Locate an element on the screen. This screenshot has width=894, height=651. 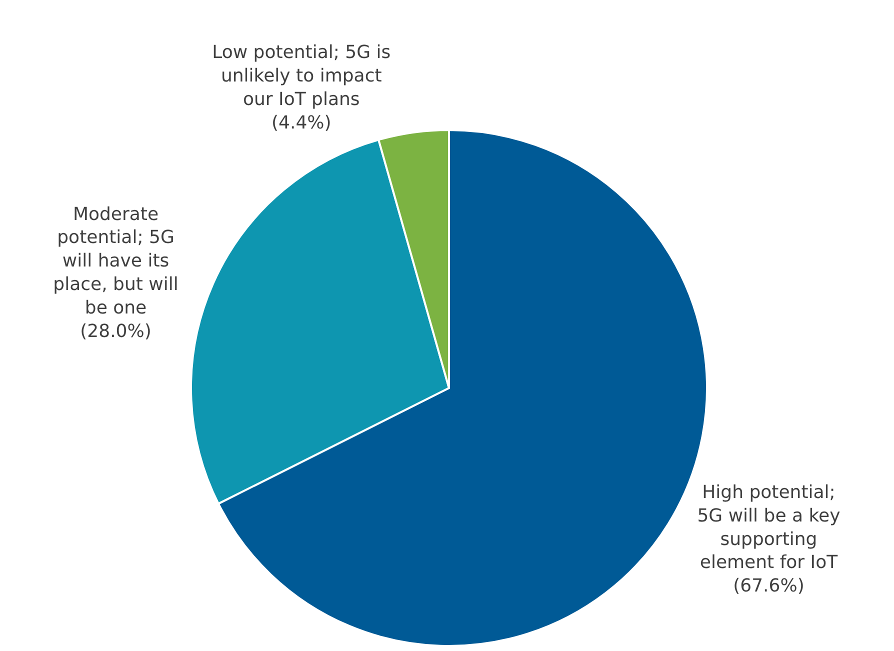
slice-label: Low potential; 5G is unlikely to impact our IoT plans is located at coordinates (301, 76).